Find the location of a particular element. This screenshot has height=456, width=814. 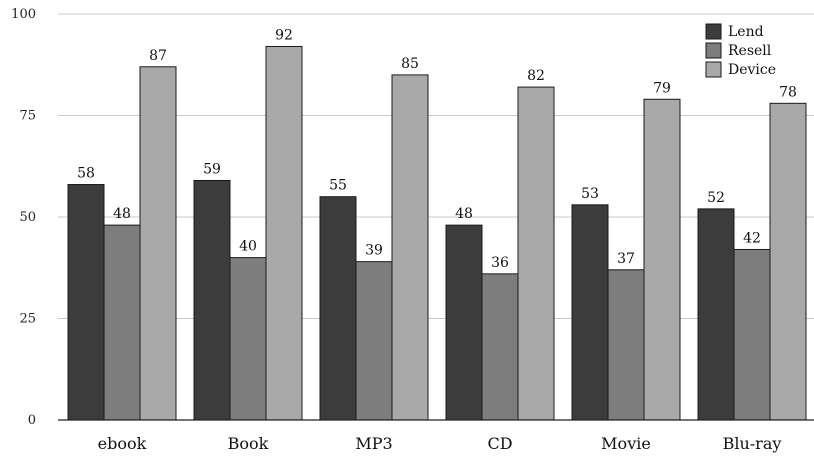

legend-swatch-lend is located at coordinates (713, 31).